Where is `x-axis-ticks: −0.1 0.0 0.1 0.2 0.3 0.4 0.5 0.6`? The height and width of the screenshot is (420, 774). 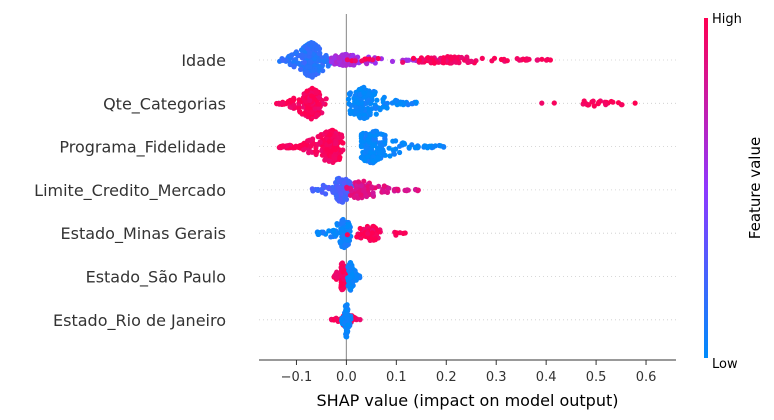 x-axis-ticks: −0.1 0.0 0.1 0.2 0.3 0.4 0.5 0.6 is located at coordinates (469, 372).